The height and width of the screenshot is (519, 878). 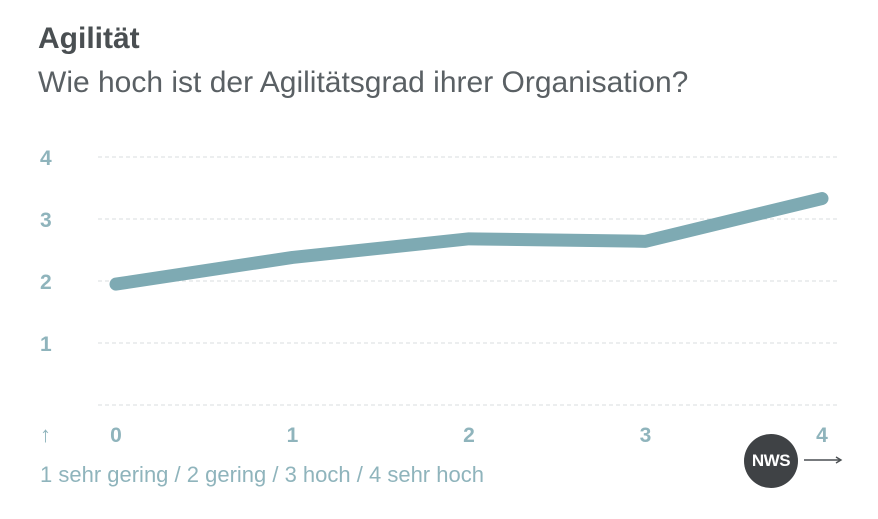 I want to click on x-tick-label: 3, so click(x=646, y=435).